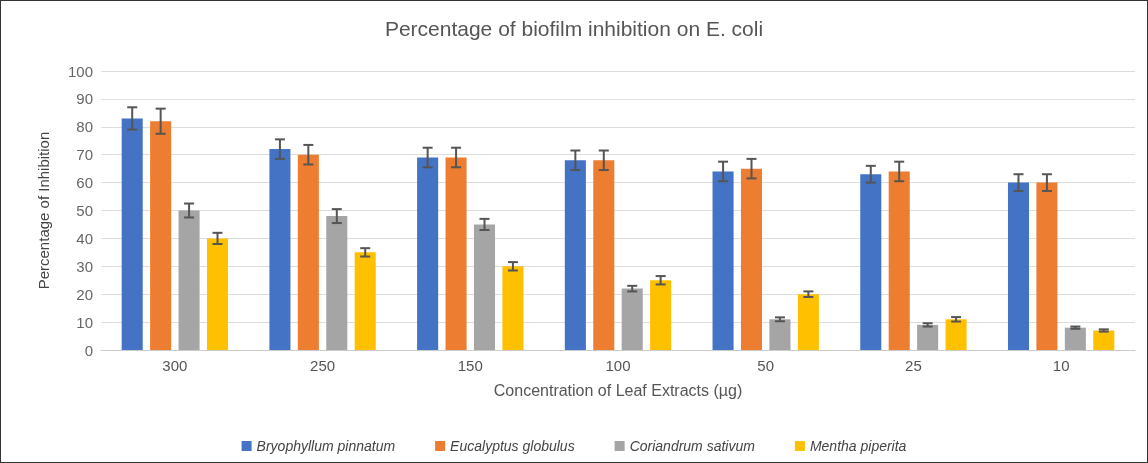  I want to click on legend-label: Eucalyptus globulus, so click(512, 446).